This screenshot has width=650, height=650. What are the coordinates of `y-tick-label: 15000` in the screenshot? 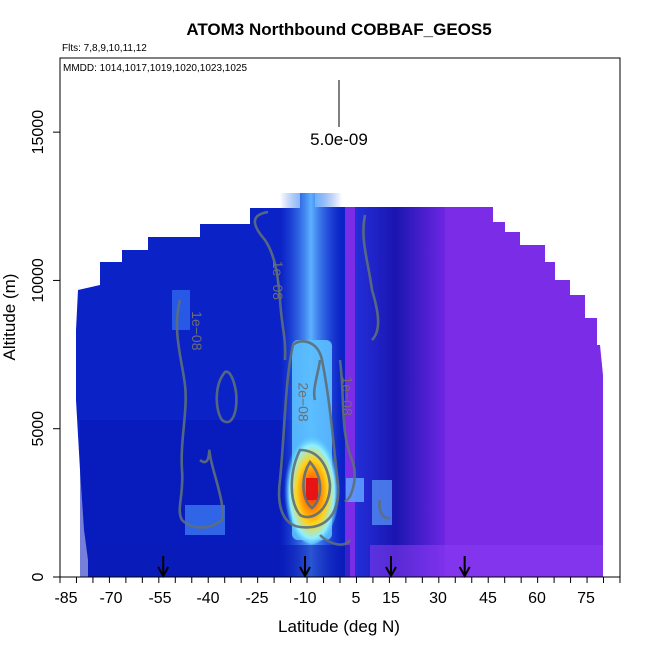 It's located at (38, 132).